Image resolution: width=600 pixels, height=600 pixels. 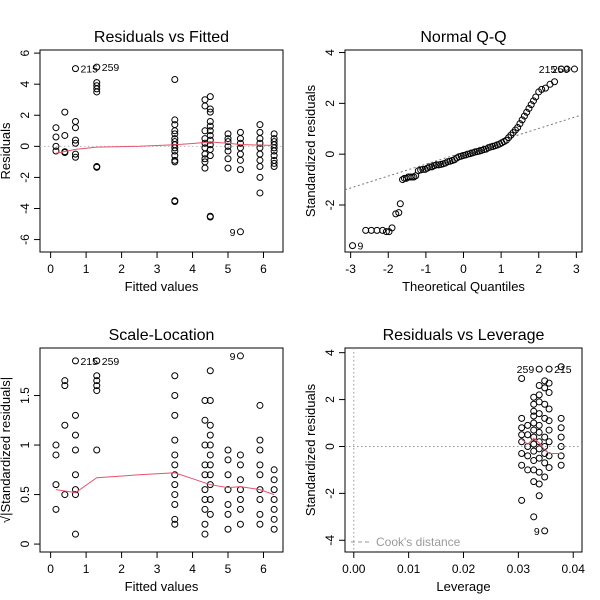 What do you see at coordinates (463, 157) in the screenshot?
I see `data-points` at bounding box center [463, 157].